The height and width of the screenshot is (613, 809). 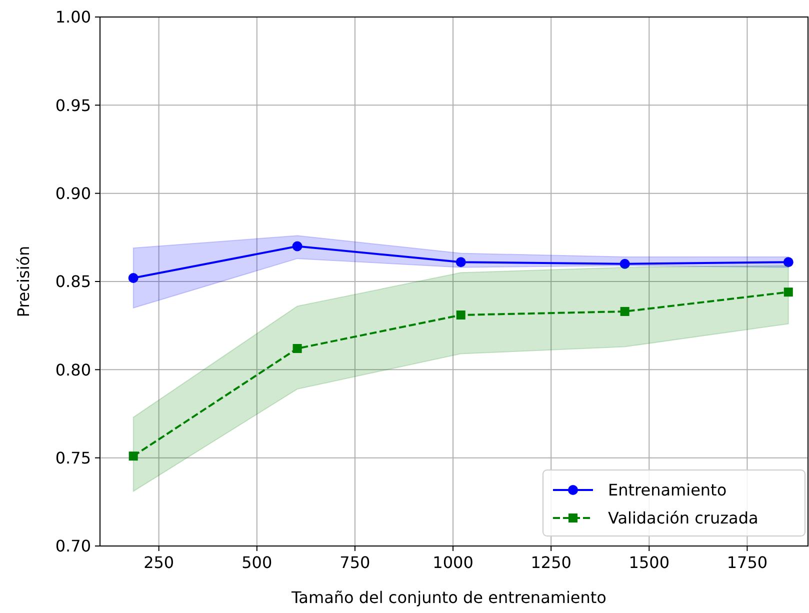 What do you see at coordinates (73, 546) in the screenshot?
I see `y-tick-label: 0.70` at bounding box center [73, 546].